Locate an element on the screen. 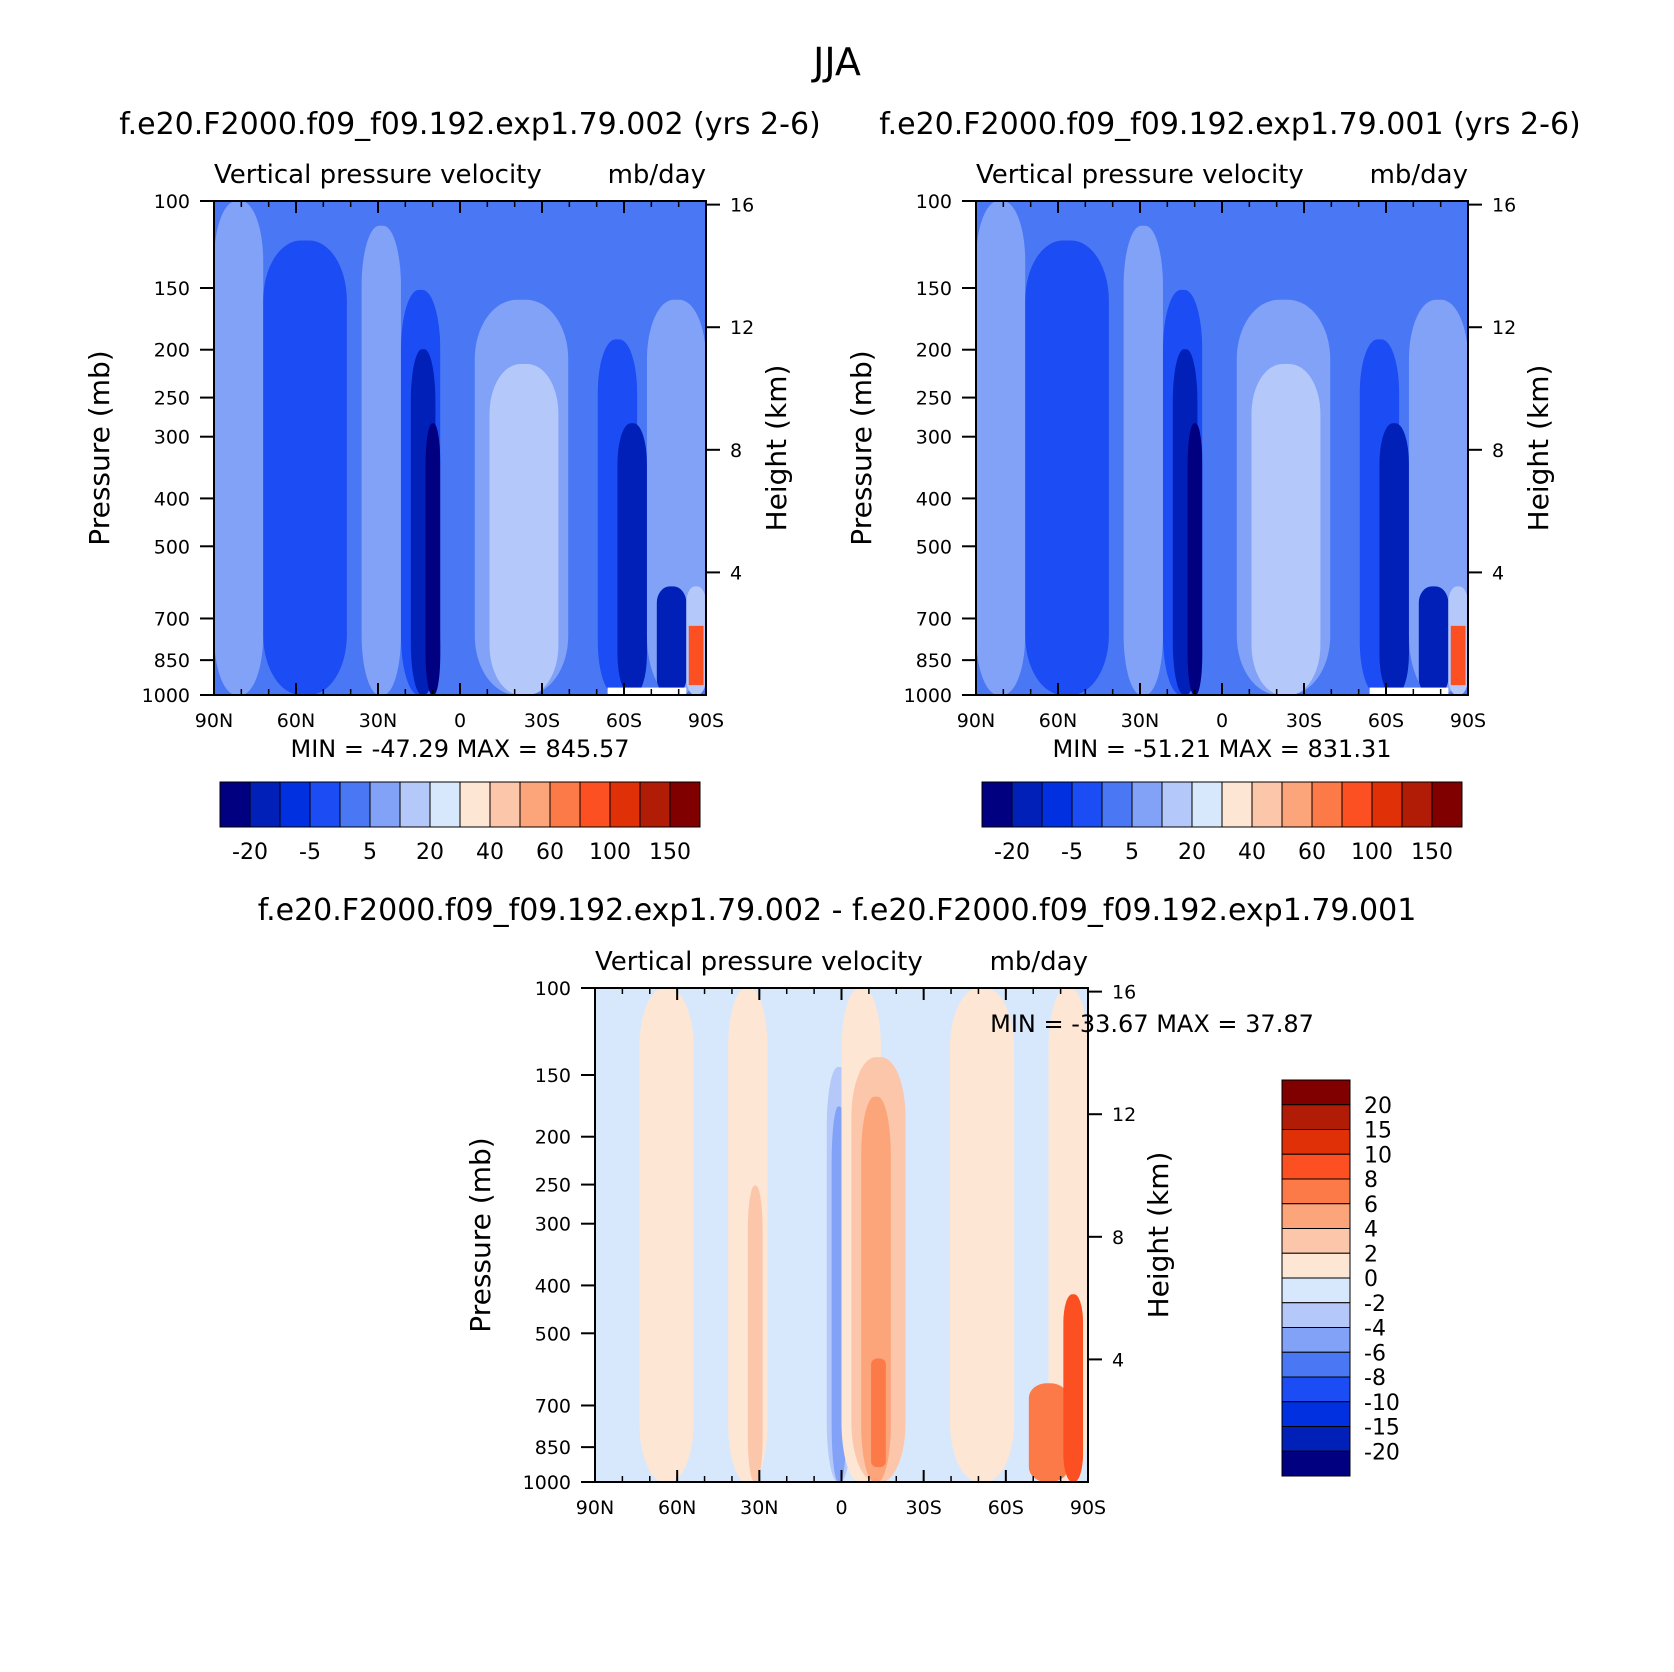  x-tick-label: 30S is located at coordinates (1304, 721).